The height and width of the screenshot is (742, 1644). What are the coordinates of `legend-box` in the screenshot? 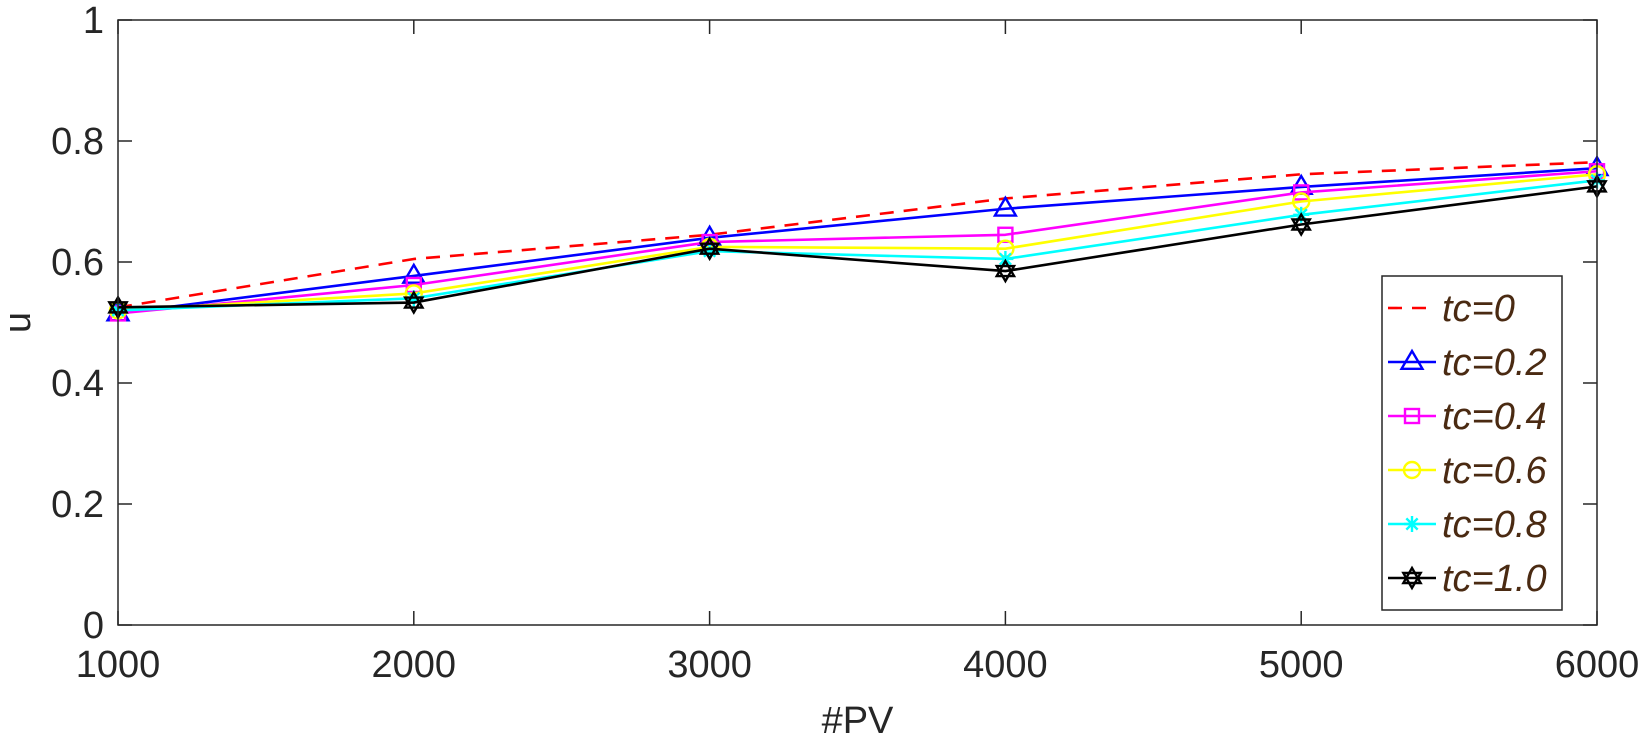 It's located at (1472, 443).